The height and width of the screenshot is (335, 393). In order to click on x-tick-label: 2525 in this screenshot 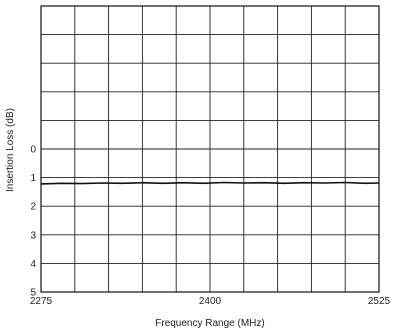, I will do `click(379, 301)`.